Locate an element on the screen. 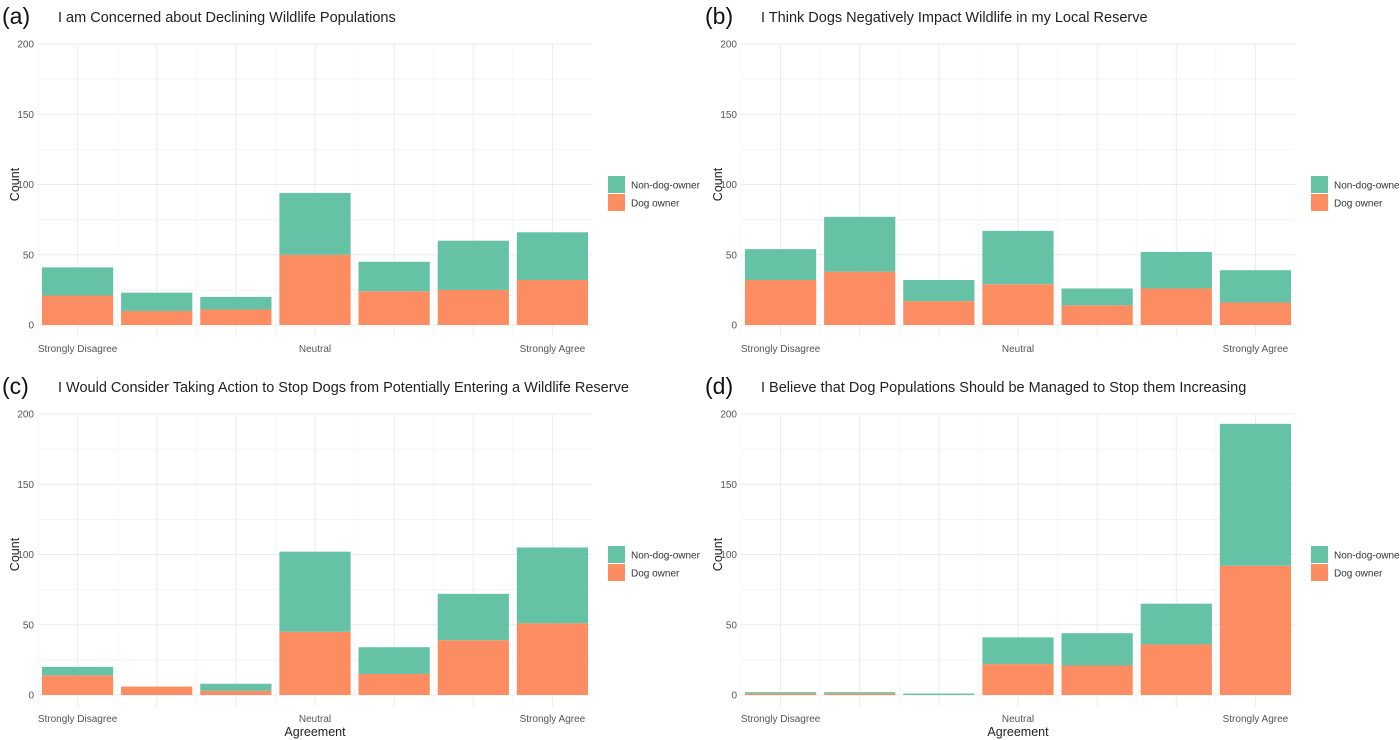 This screenshot has width=1400, height=740. panel-letter-c: (c) is located at coordinates (15, 386).